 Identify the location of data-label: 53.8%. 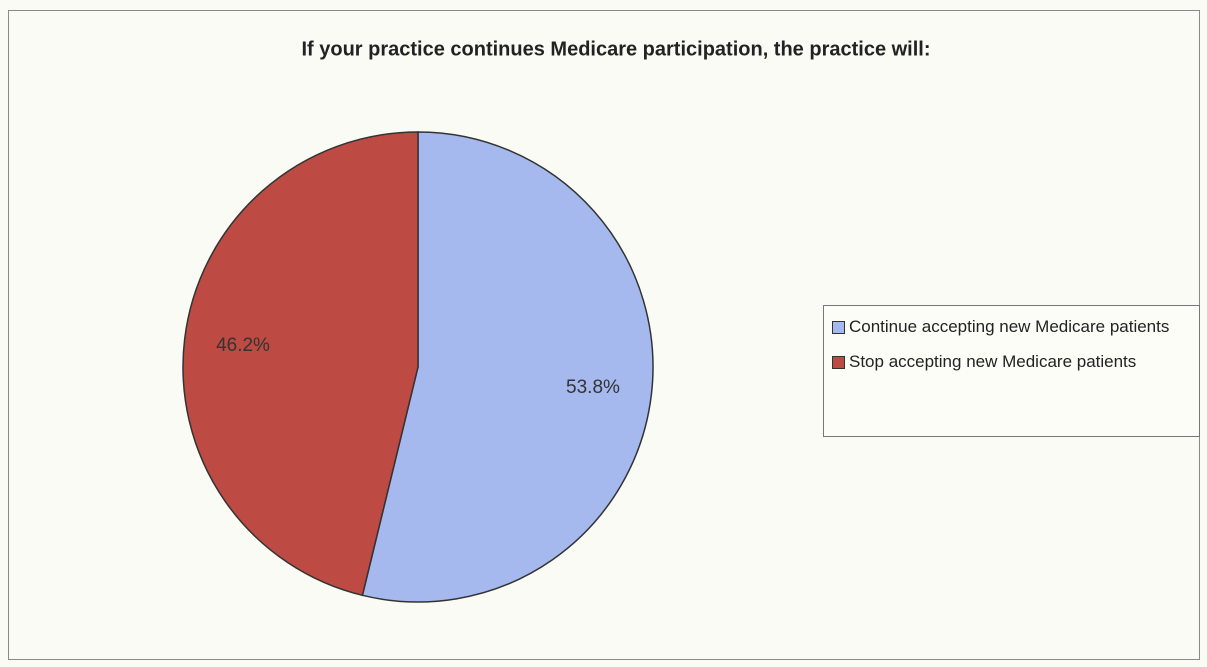
(593, 387).